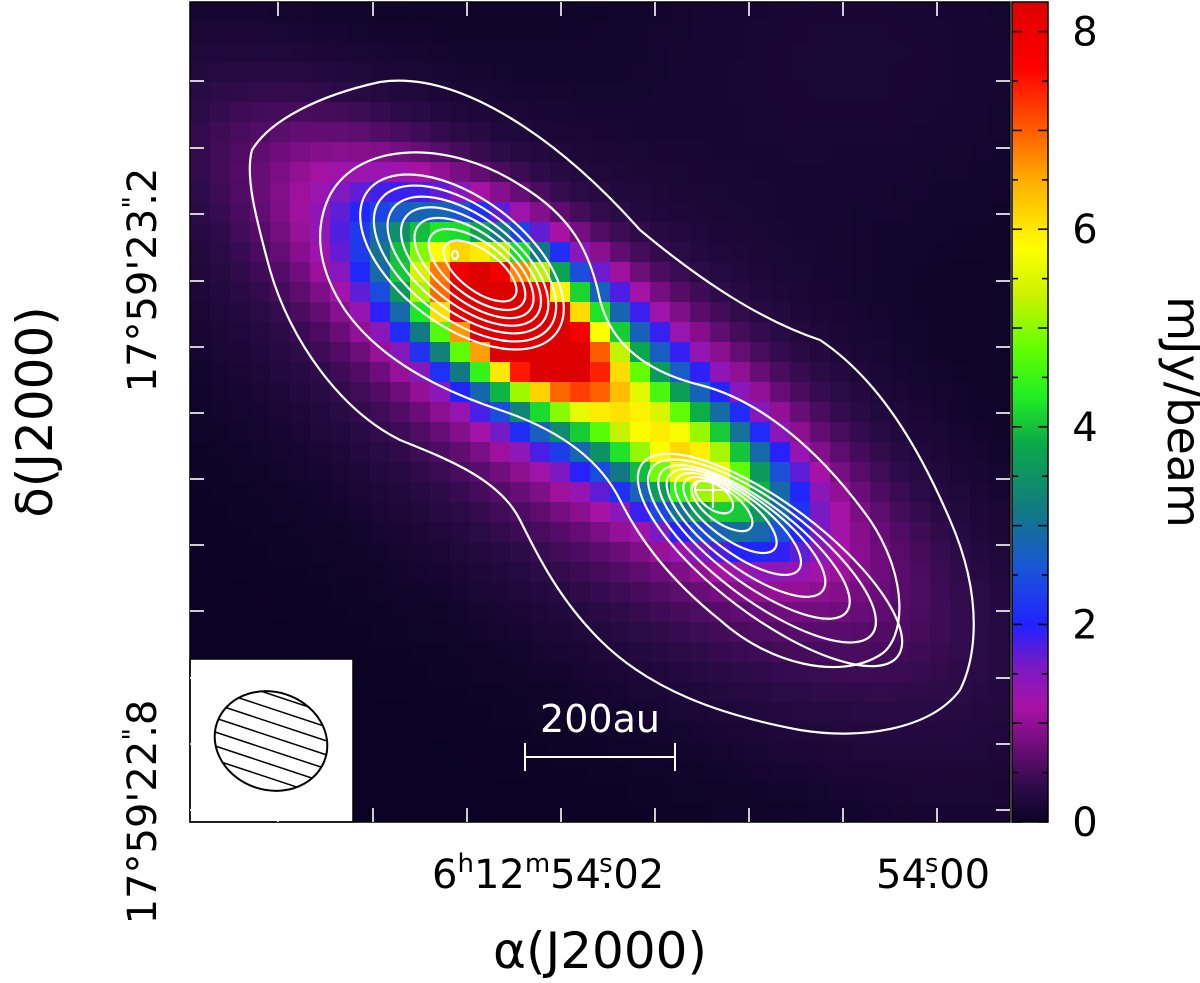 The image size is (1200, 983). Describe the element at coordinates (754, 542) in the screenshot. I see `contour-sw-level` at that location.